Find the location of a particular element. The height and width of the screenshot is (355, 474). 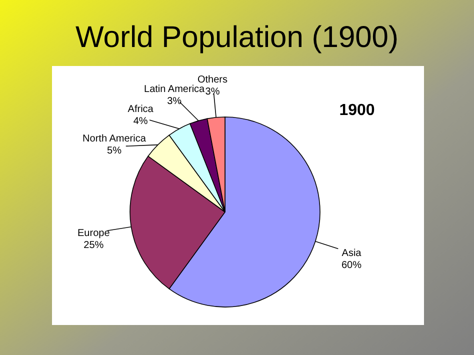

data-label: 5% is located at coordinates (114, 150).